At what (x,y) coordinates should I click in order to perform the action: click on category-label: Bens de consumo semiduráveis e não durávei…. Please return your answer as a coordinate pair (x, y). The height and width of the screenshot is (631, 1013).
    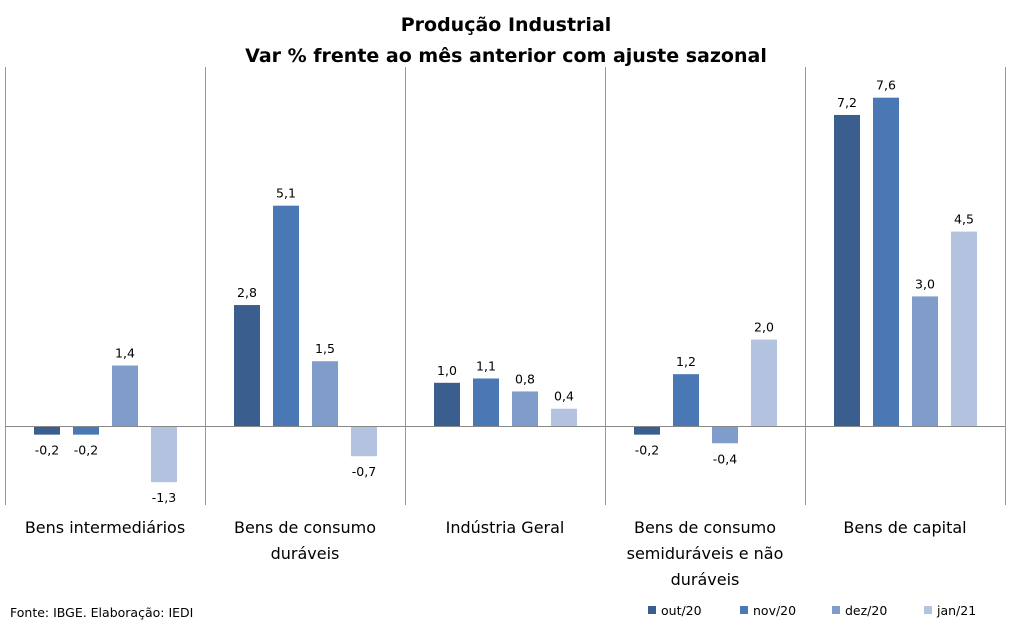
    Looking at the image, I should click on (705, 553).